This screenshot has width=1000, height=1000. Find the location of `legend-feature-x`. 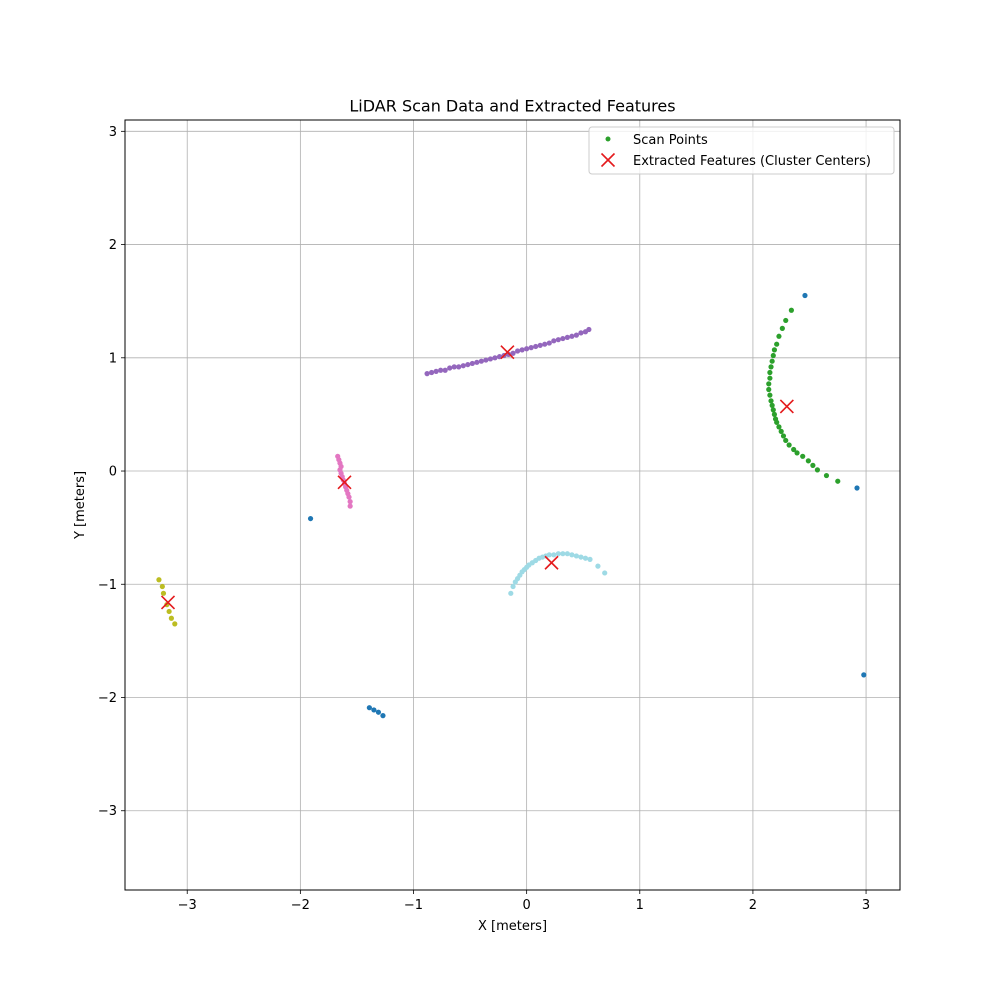

legend-feature-x is located at coordinates (608, 160).